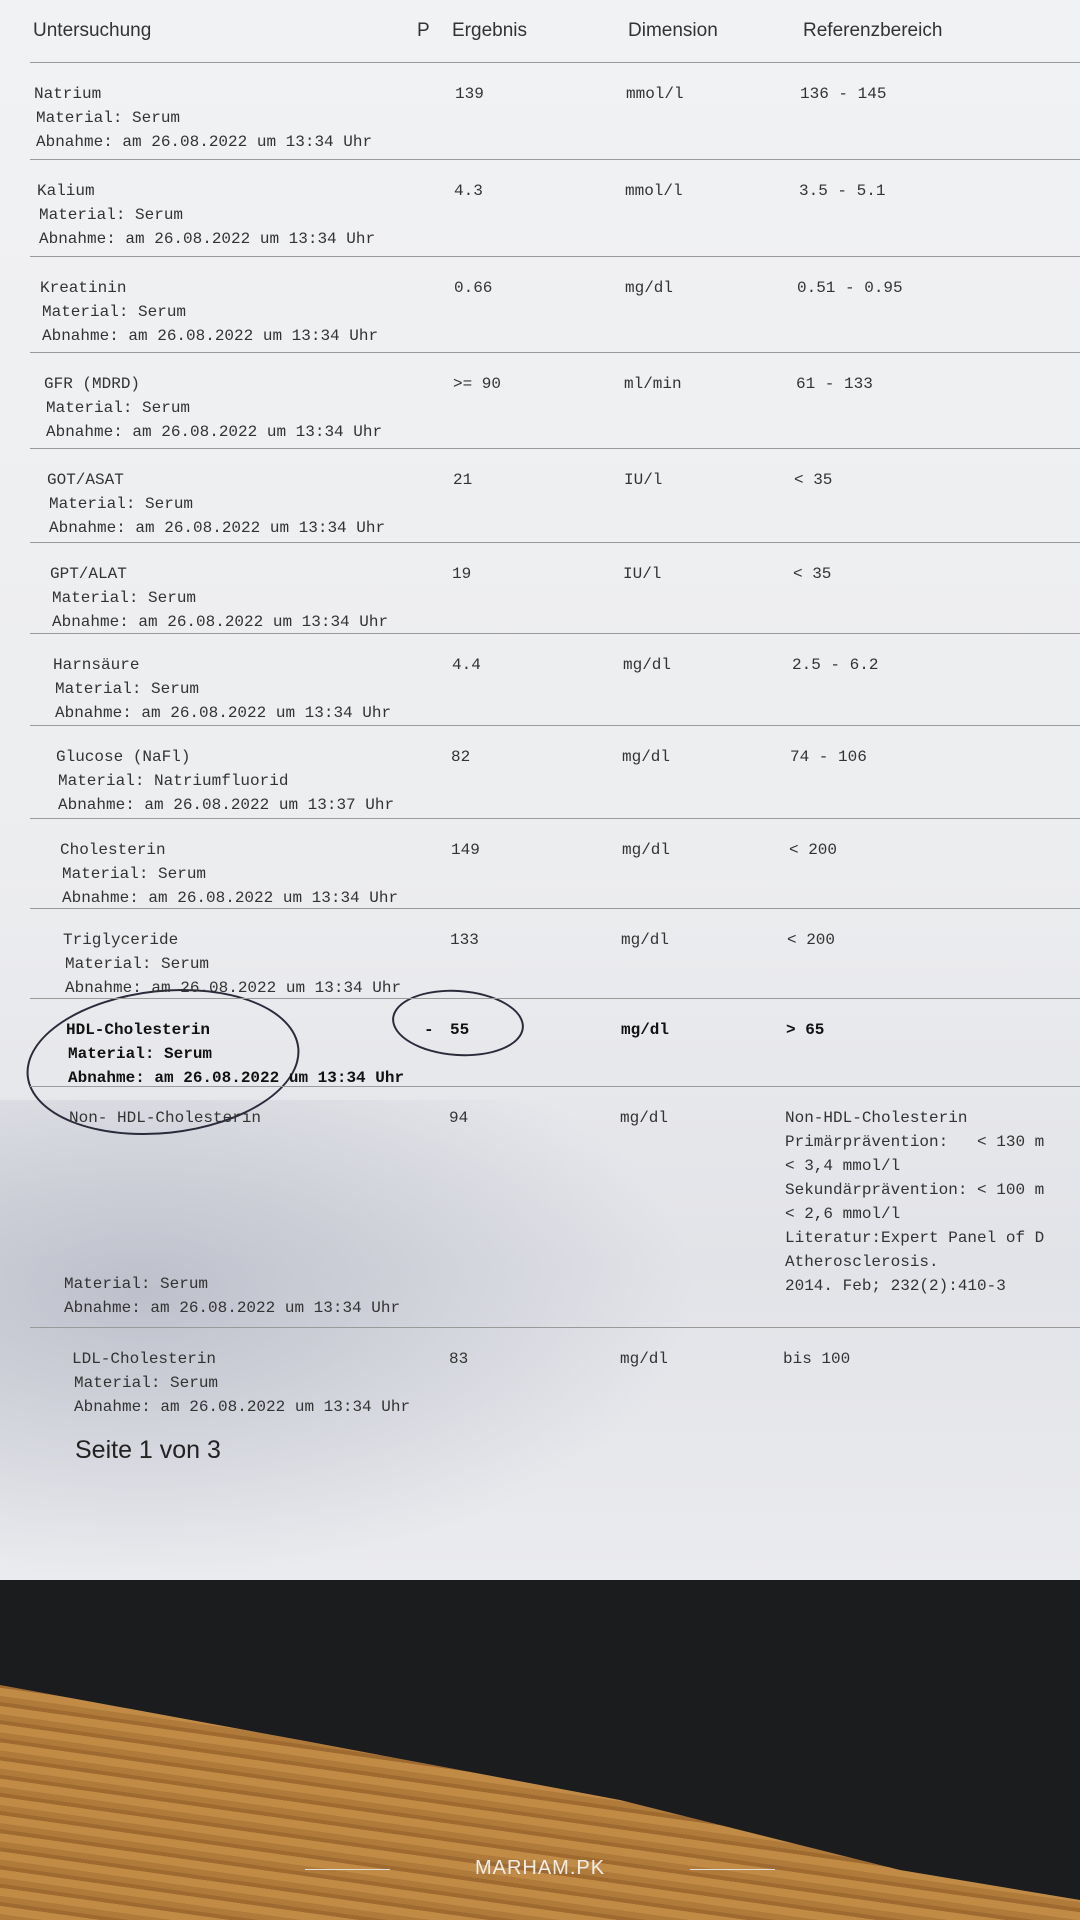 Image resolution: width=1080 pixels, height=1920 pixels. Describe the element at coordinates (473, 288) in the screenshot. I see `test-result: 0.66` at that location.